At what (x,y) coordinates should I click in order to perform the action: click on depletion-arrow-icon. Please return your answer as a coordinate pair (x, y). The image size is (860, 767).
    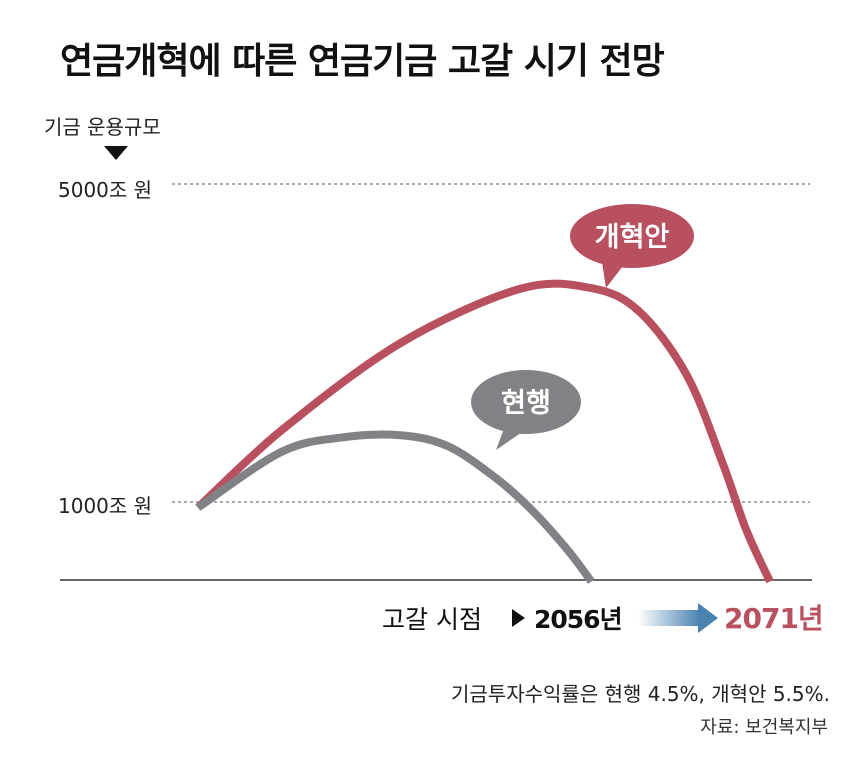
    Looking at the image, I should click on (678, 618).